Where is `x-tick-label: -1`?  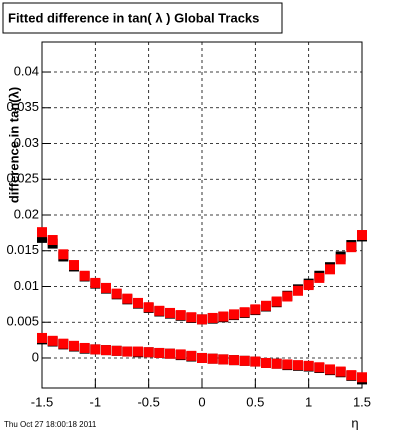
x-tick-label: -1 is located at coordinates (96, 401).